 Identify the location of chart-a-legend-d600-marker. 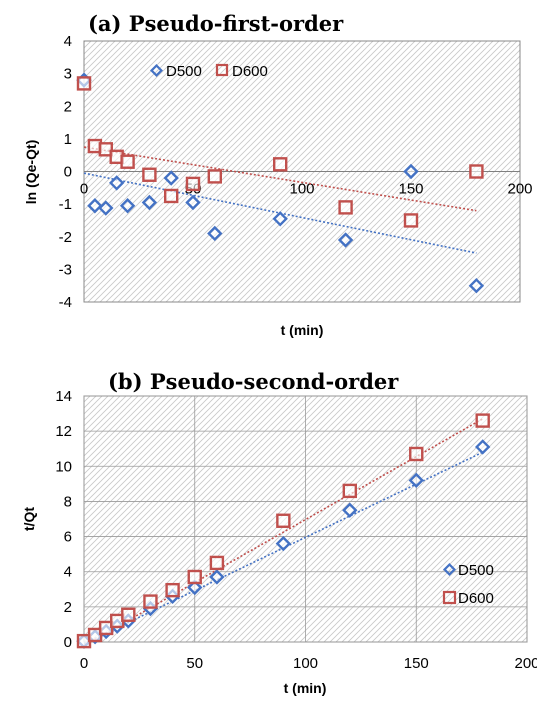
(222, 70).